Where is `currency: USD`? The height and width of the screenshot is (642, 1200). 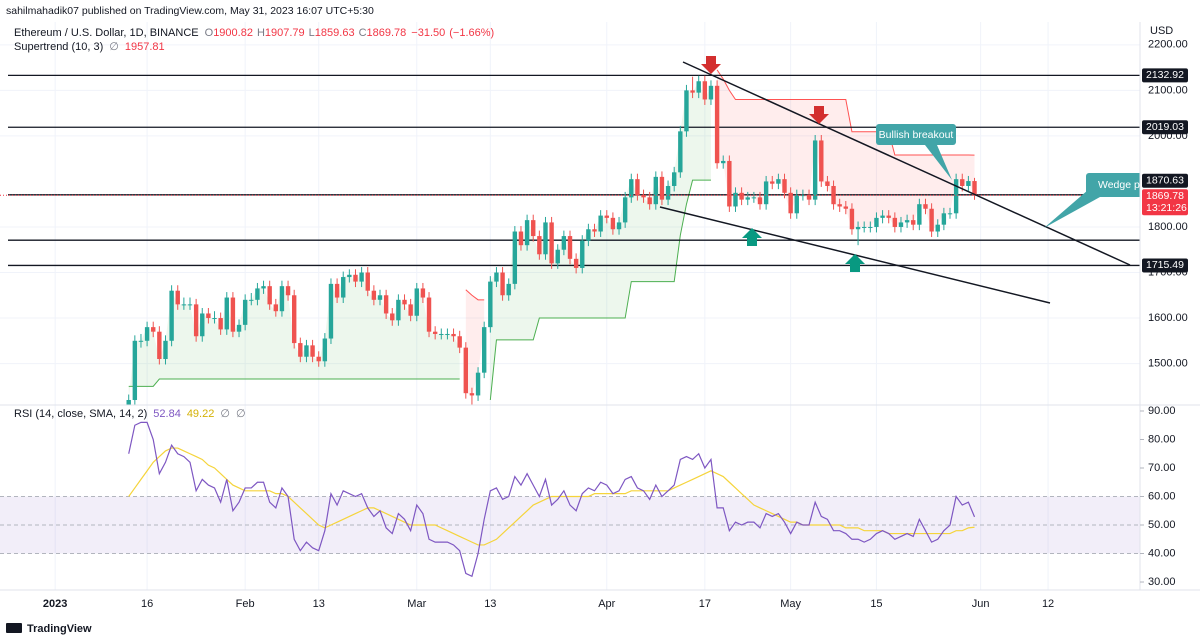
currency: USD is located at coordinates (1161, 31).